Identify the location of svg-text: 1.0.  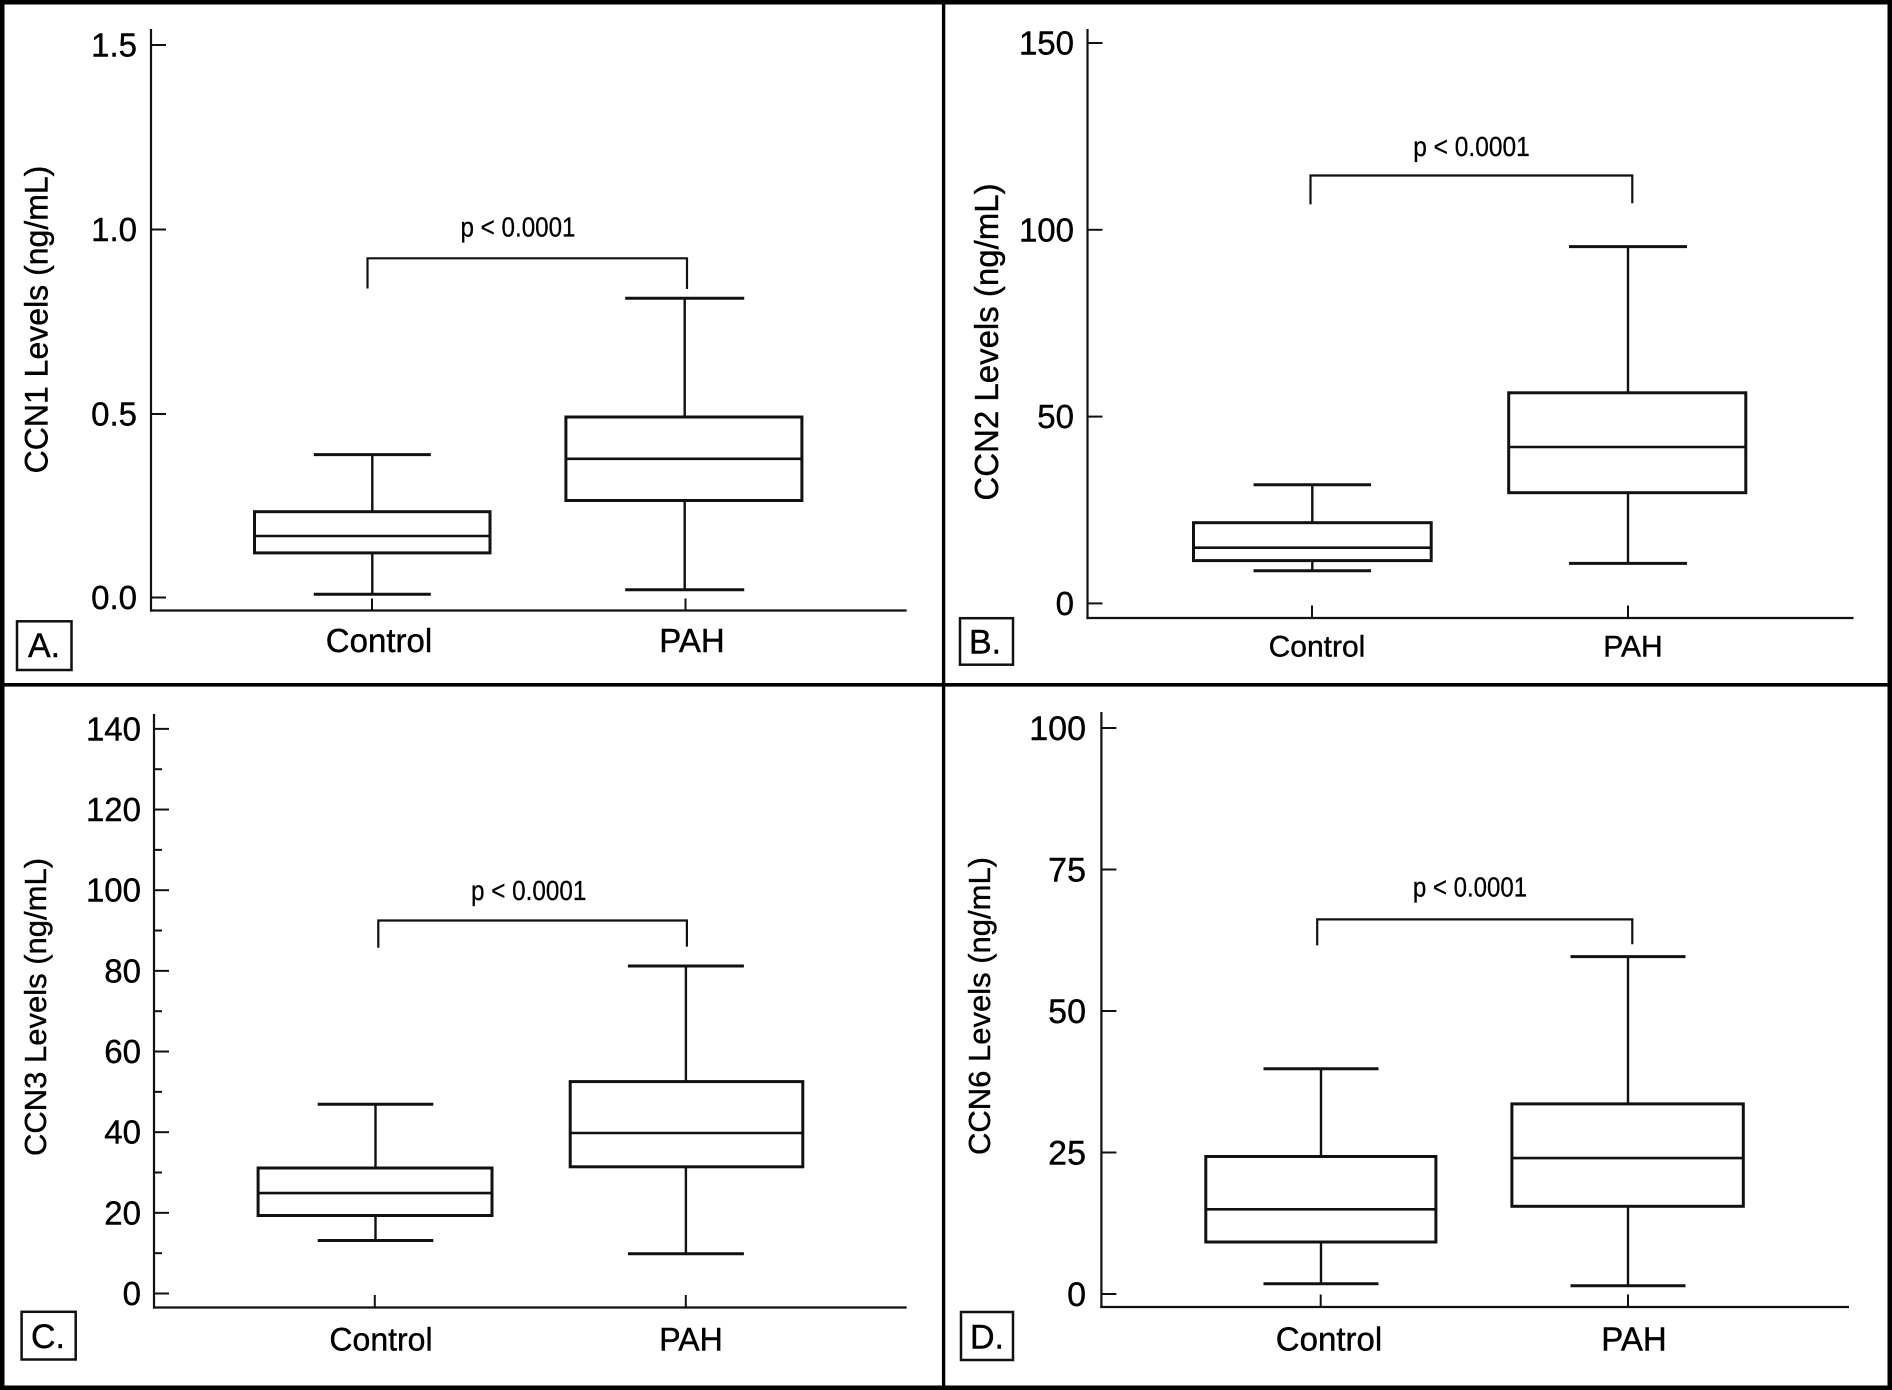
(114, 229).